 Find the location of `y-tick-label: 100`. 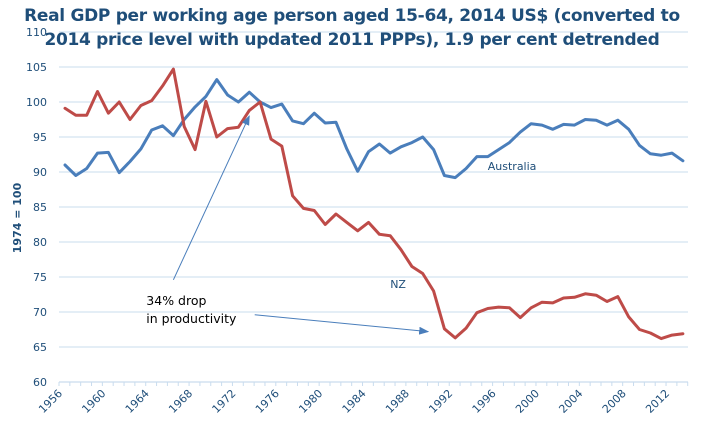

y-tick-label: 100 is located at coordinates (36, 102).